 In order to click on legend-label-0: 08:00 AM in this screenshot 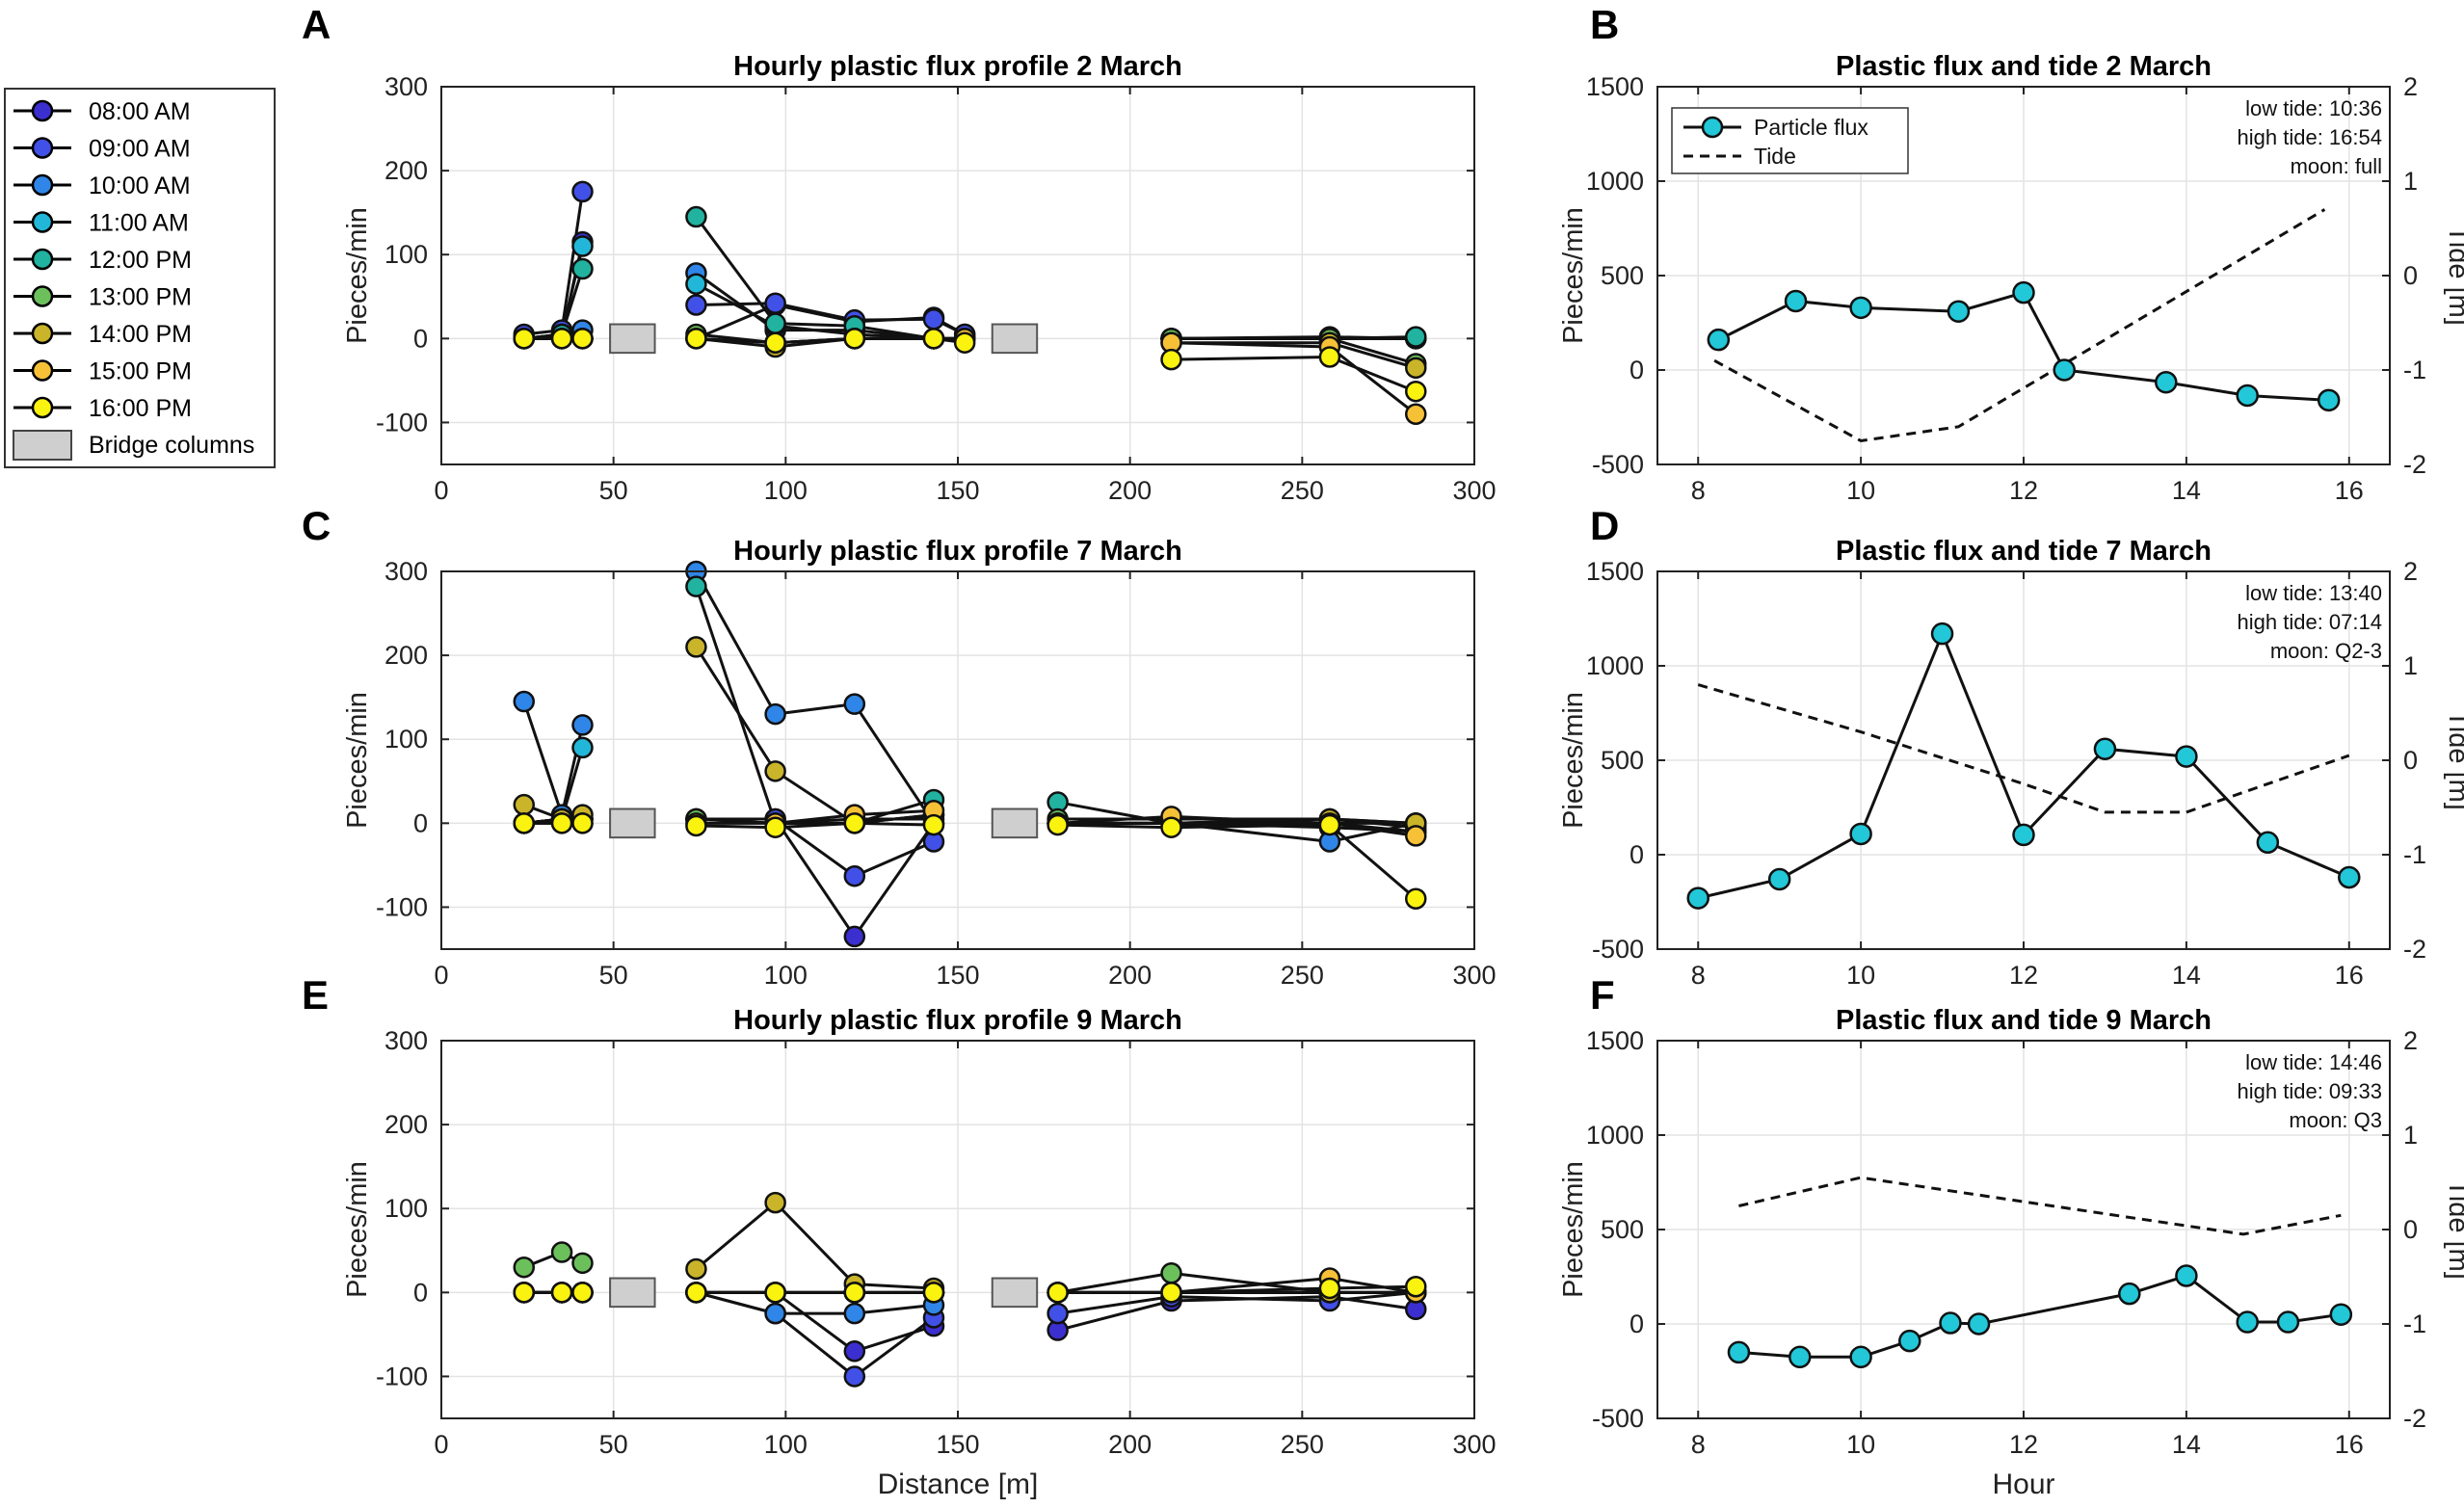, I will do `click(140, 111)`.